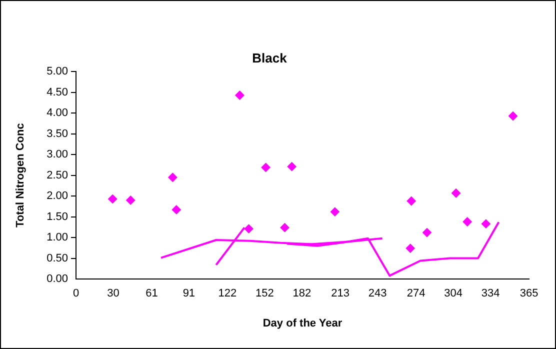 This screenshot has height=349, width=556. I want to click on x-tick-label: 0, so click(76, 294).